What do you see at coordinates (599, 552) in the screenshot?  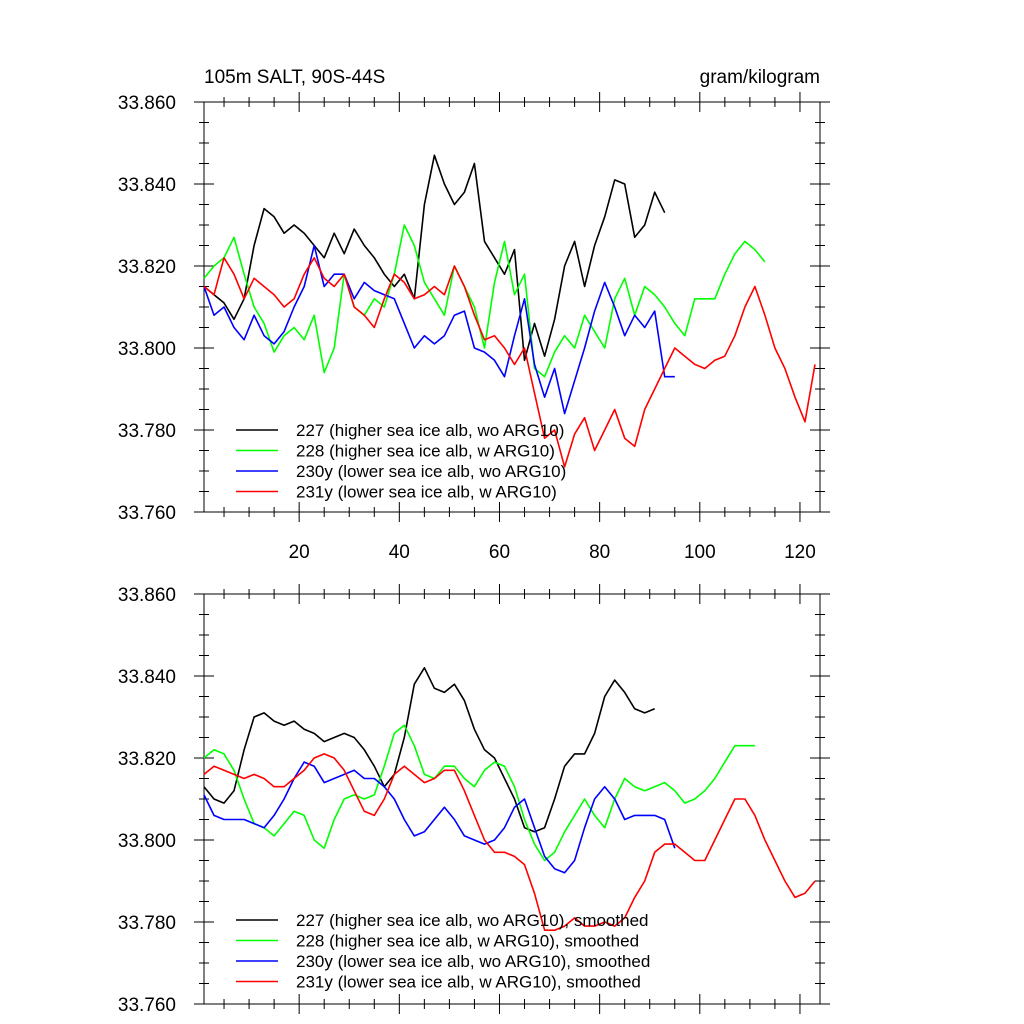 I see `x-tick-label: 80` at bounding box center [599, 552].